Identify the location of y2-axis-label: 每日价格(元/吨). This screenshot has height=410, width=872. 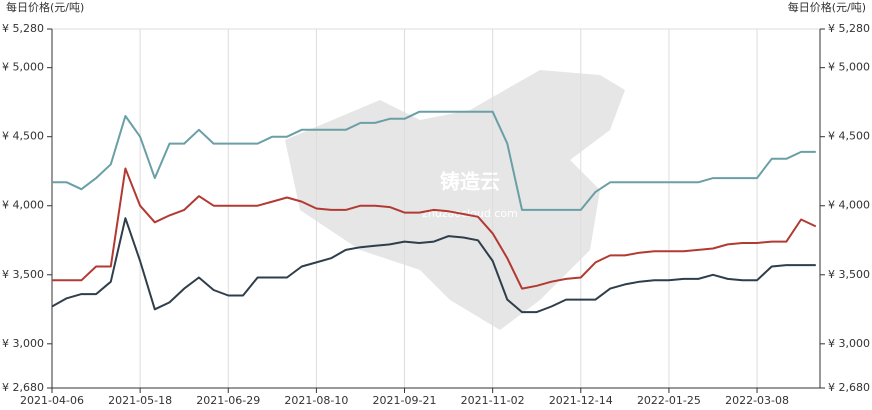
(827, 7).